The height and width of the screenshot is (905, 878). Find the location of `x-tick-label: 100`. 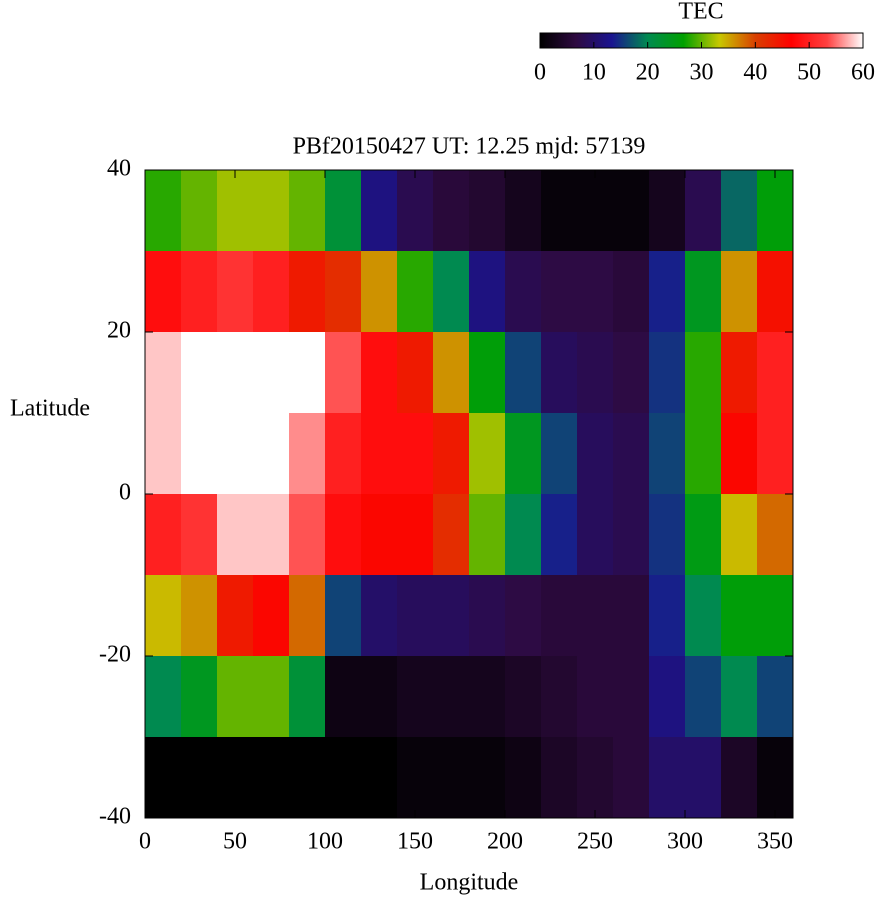

x-tick-label: 100 is located at coordinates (325, 842).